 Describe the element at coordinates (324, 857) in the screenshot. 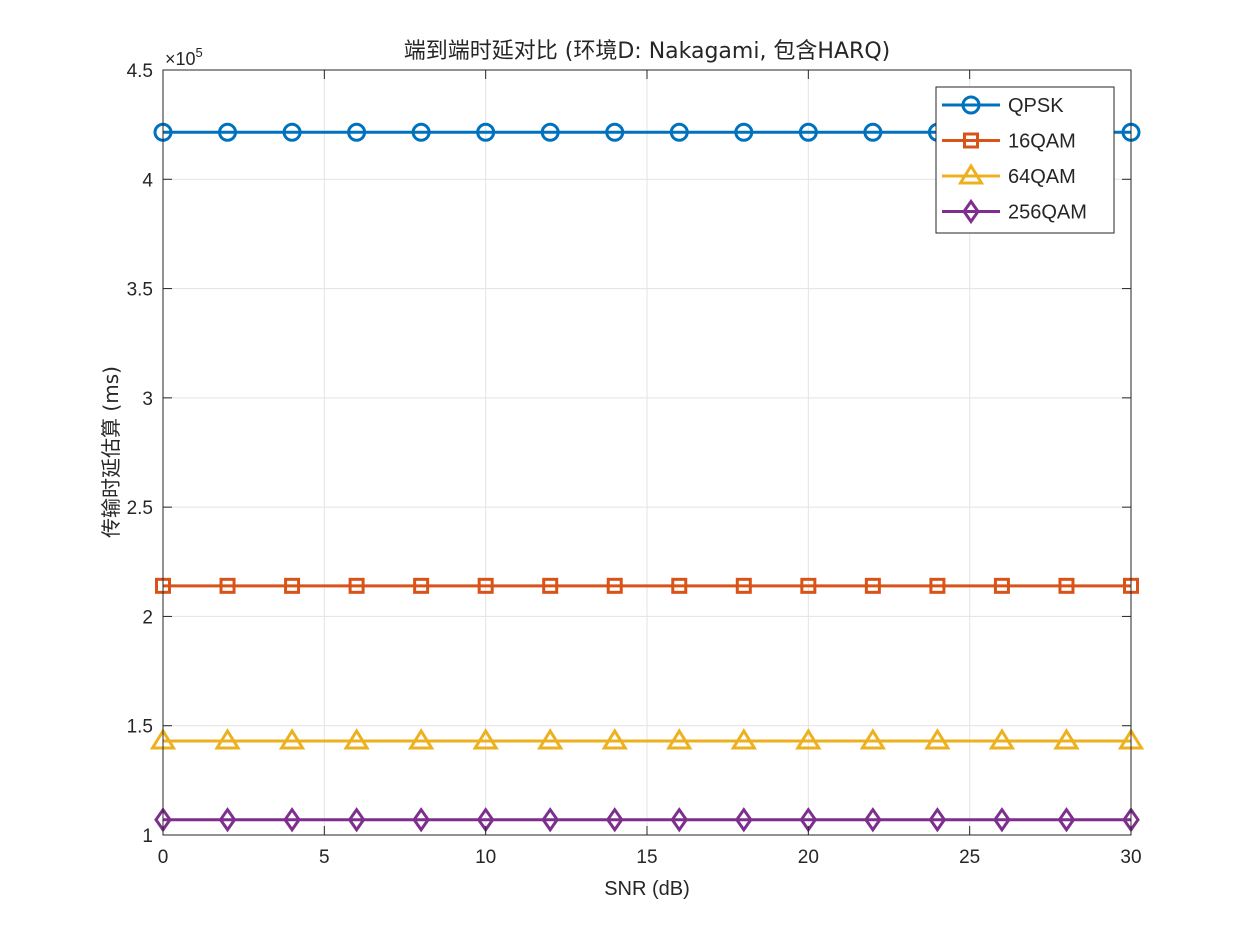

I see `x-tick-label: 5` at that location.